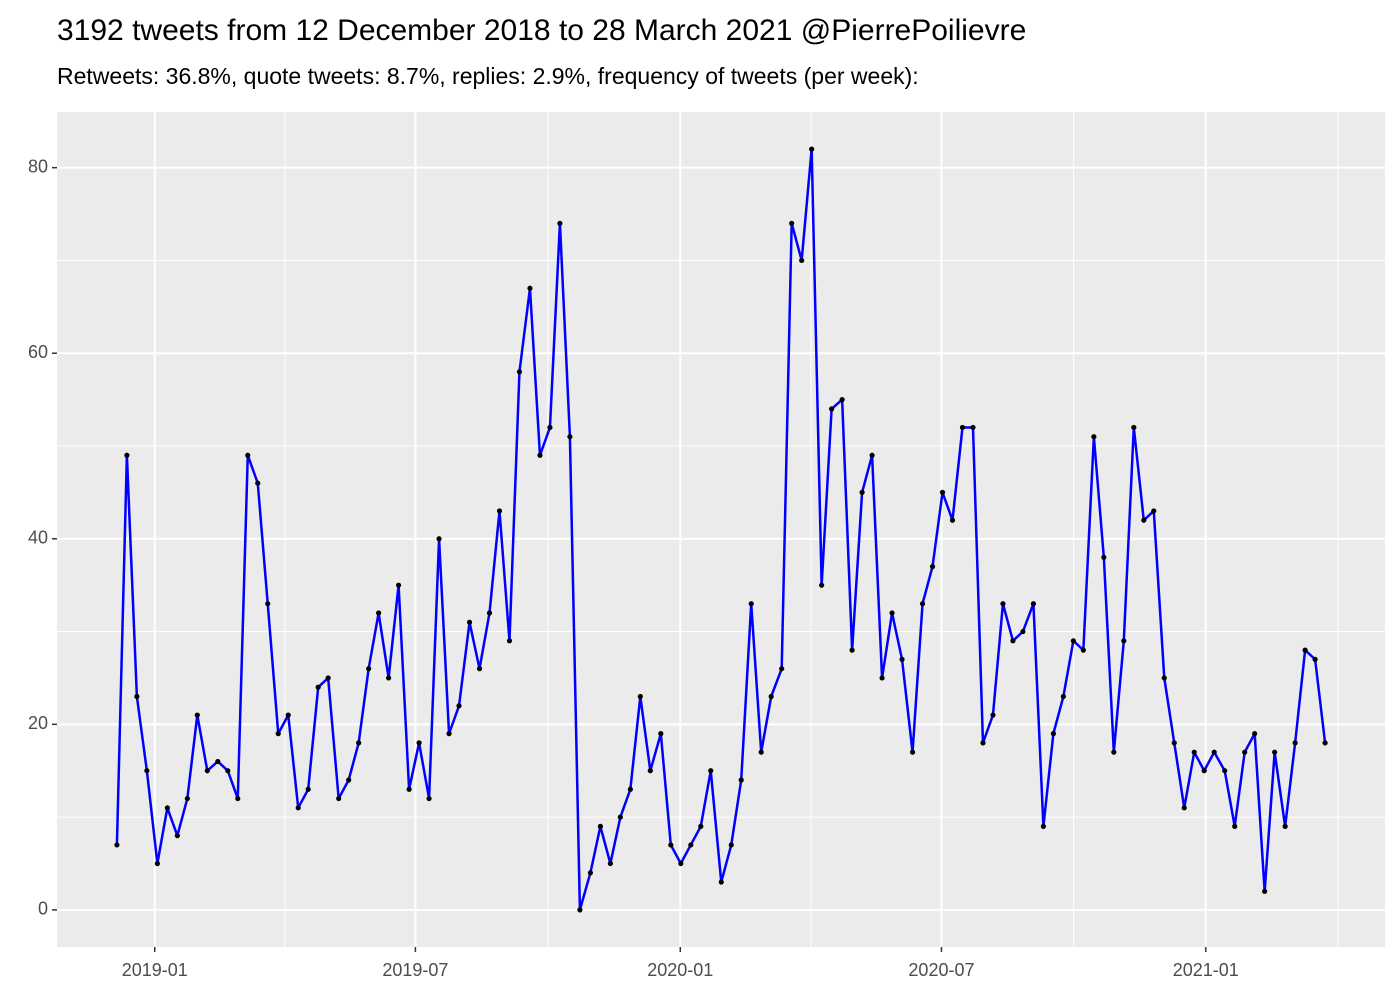  I want to click on x-tick-label: 2020-07, so click(941, 970).